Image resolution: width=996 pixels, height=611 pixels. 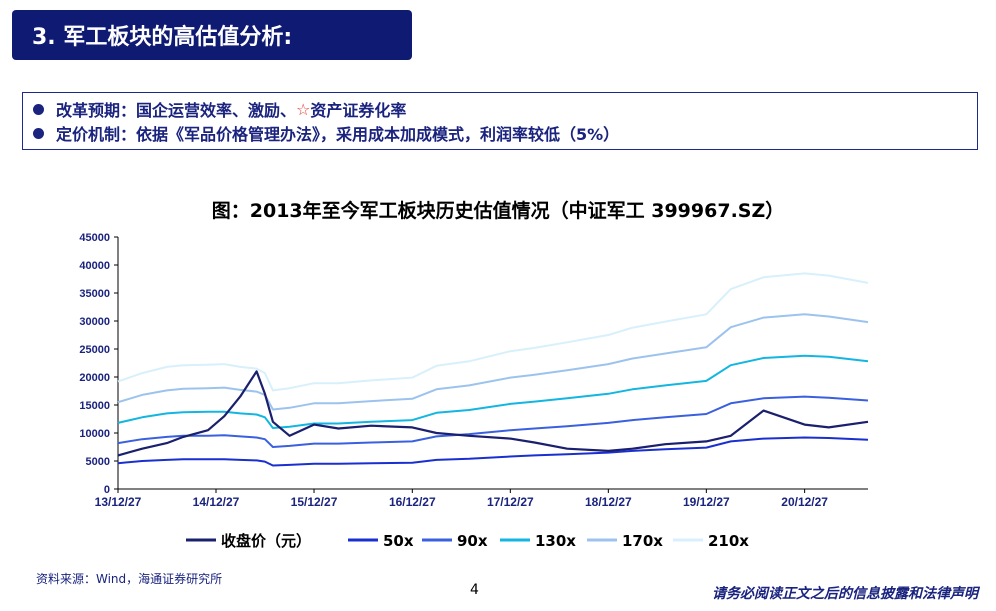 I want to click on series-line-210x, so click(x=493, y=332).